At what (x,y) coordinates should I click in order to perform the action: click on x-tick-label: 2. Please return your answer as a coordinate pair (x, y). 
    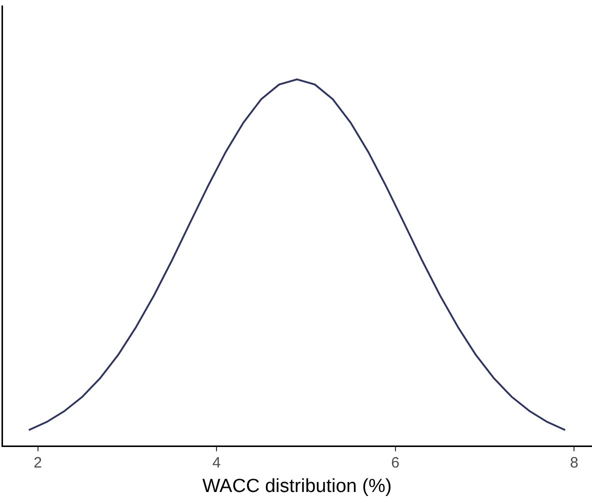
    Looking at the image, I should click on (38, 463).